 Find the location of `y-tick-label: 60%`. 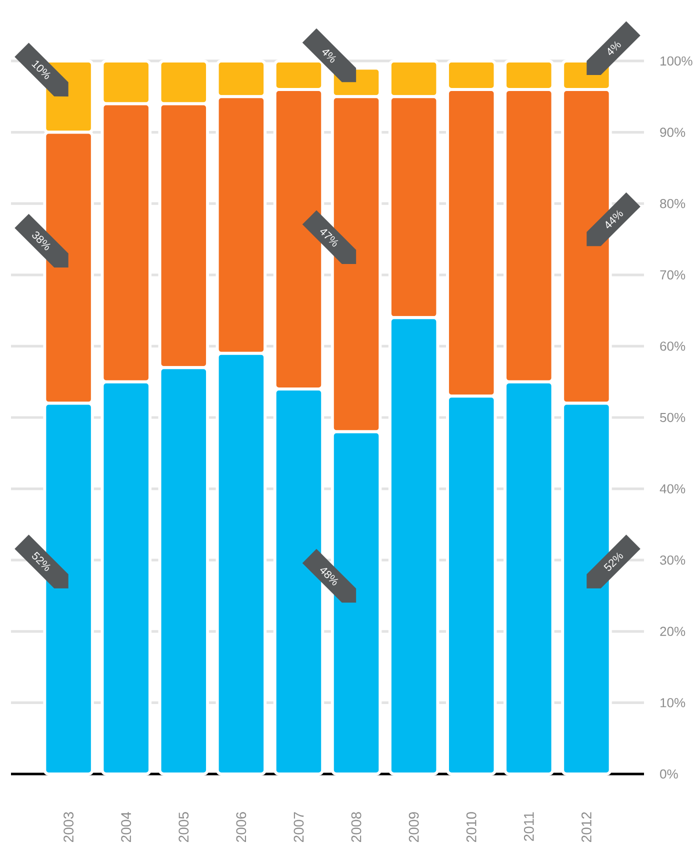

y-tick-label: 60% is located at coordinates (673, 346).